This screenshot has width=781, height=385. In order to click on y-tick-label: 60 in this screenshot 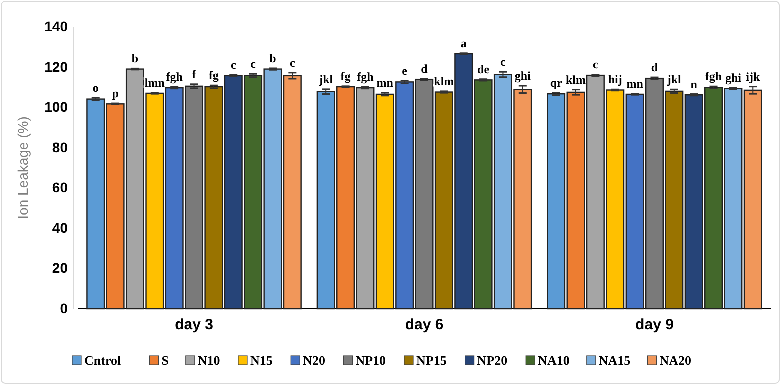, I will do `click(60, 188)`.